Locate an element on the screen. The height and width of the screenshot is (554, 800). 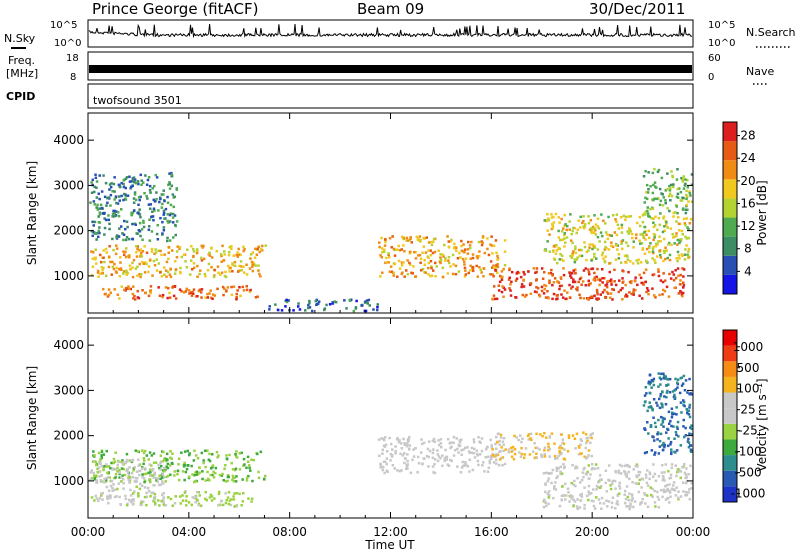
station-title: Prince George (fitACF) is located at coordinates (175, 9).